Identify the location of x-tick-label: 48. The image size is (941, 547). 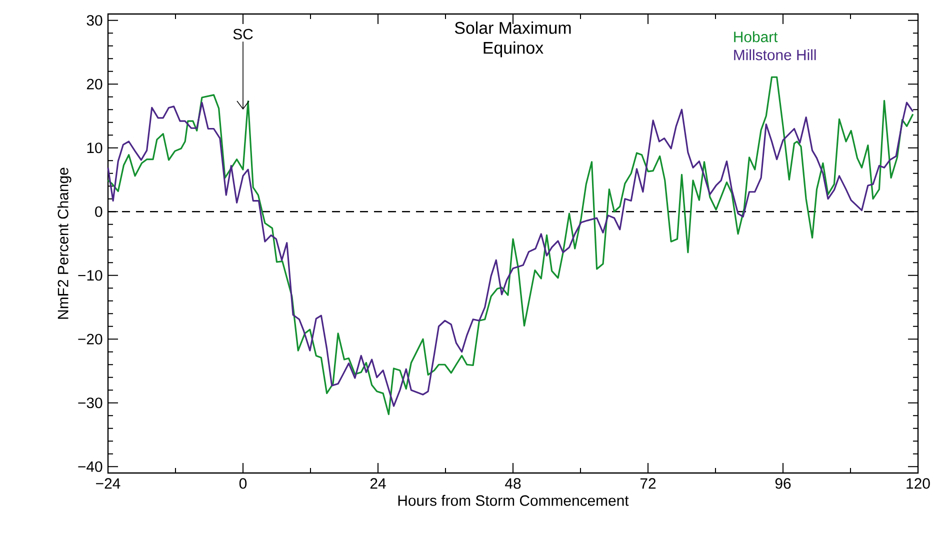
(513, 483).